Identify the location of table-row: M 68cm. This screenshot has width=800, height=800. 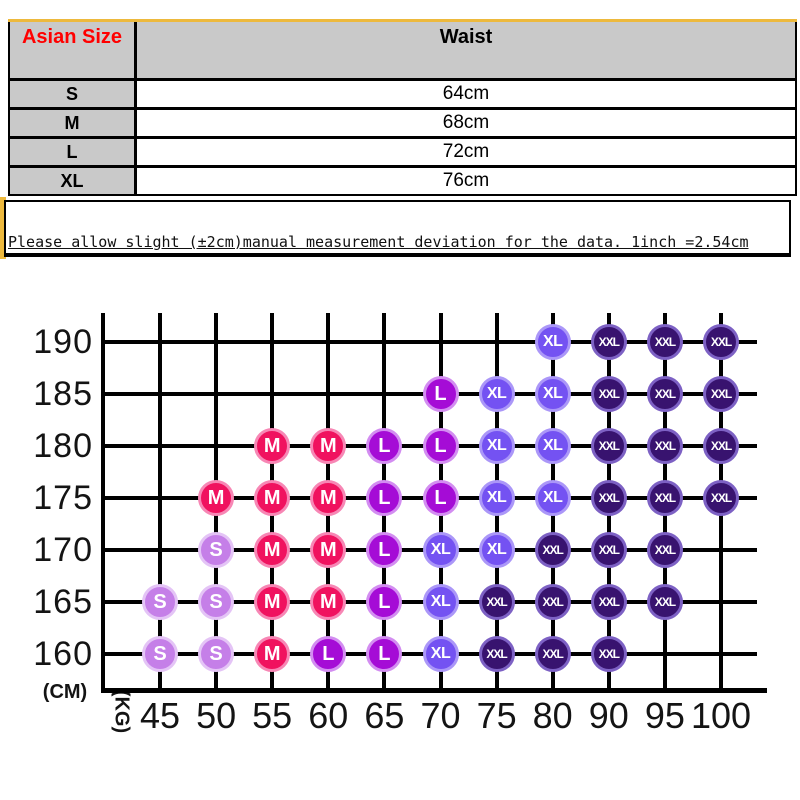
(402, 124).